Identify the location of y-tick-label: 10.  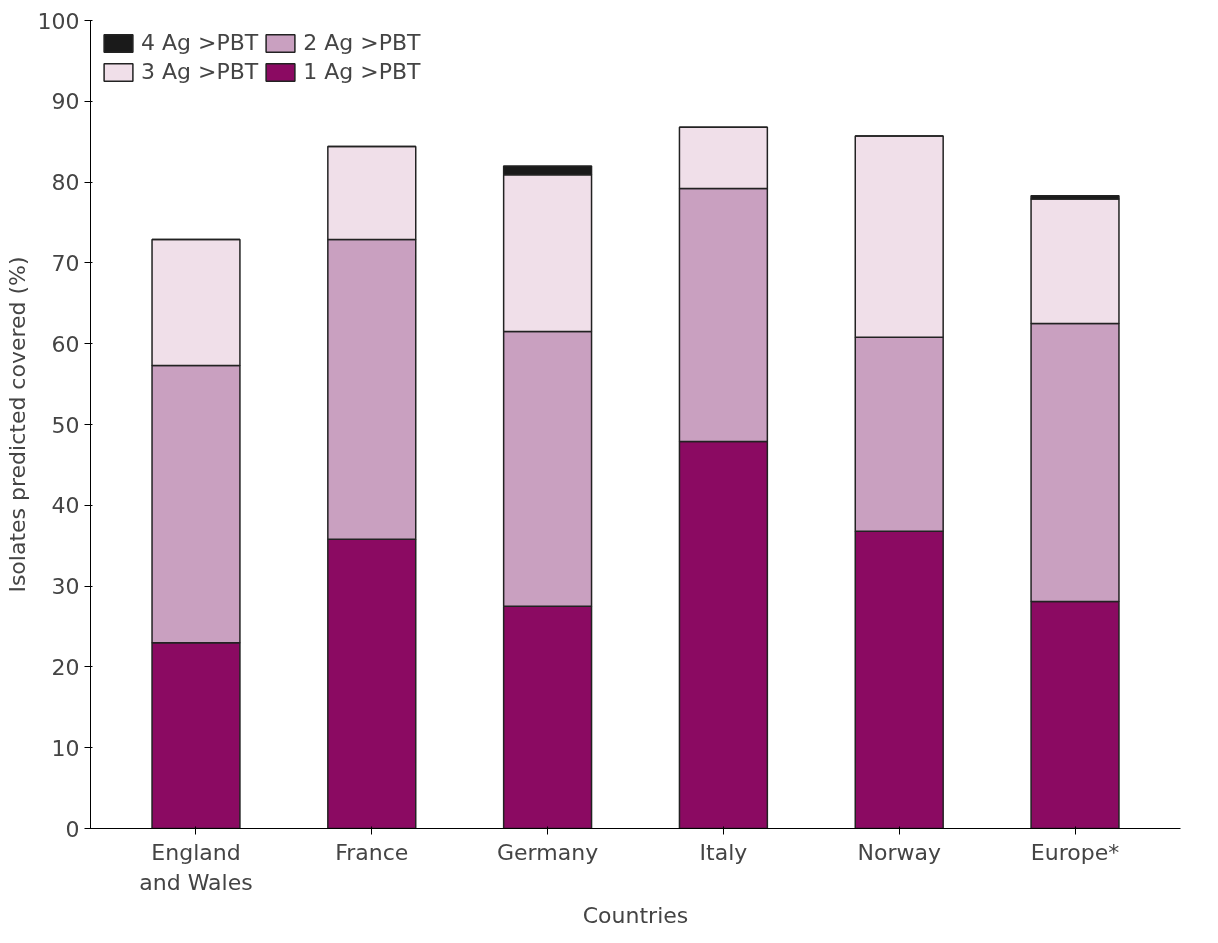
(65, 748).